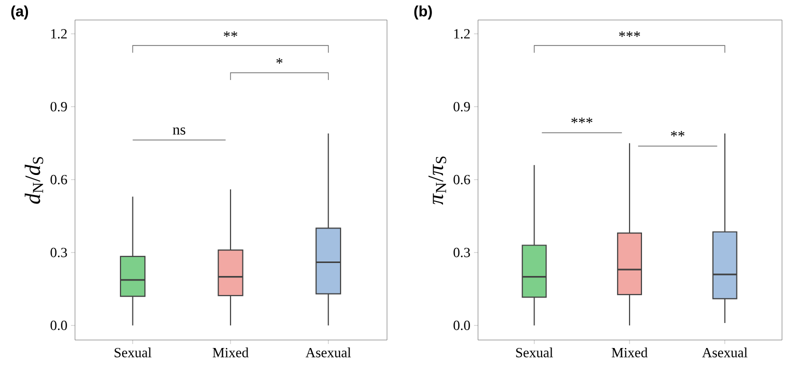 The image size is (790, 367). Describe the element at coordinates (437, 180) in the screenshot. I see `y-axis-title: π$_{N}$/π$_{S}$` at that location.